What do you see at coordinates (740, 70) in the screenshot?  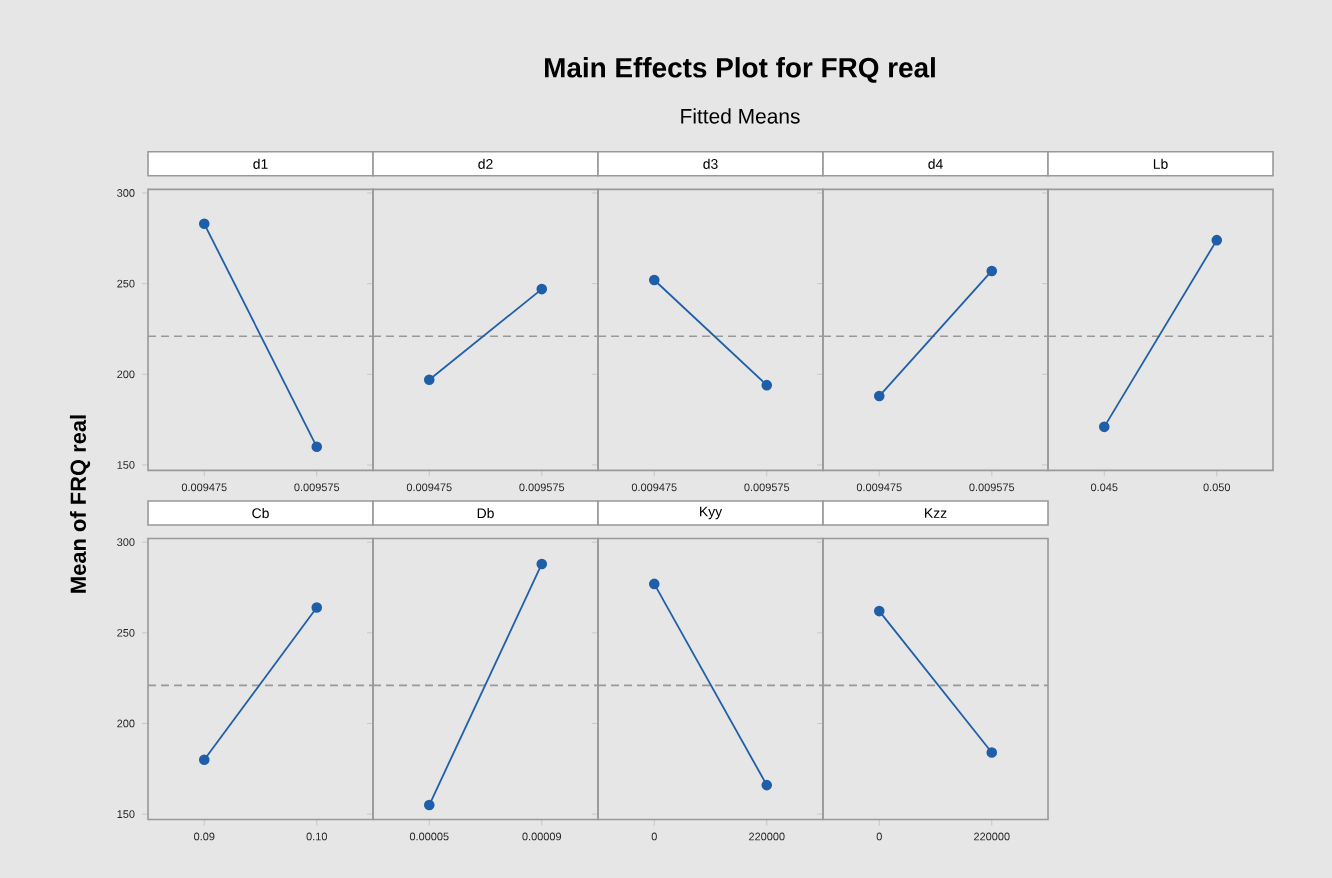 I see `text: Main Effects Plot for FRQ real` at bounding box center [740, 70].